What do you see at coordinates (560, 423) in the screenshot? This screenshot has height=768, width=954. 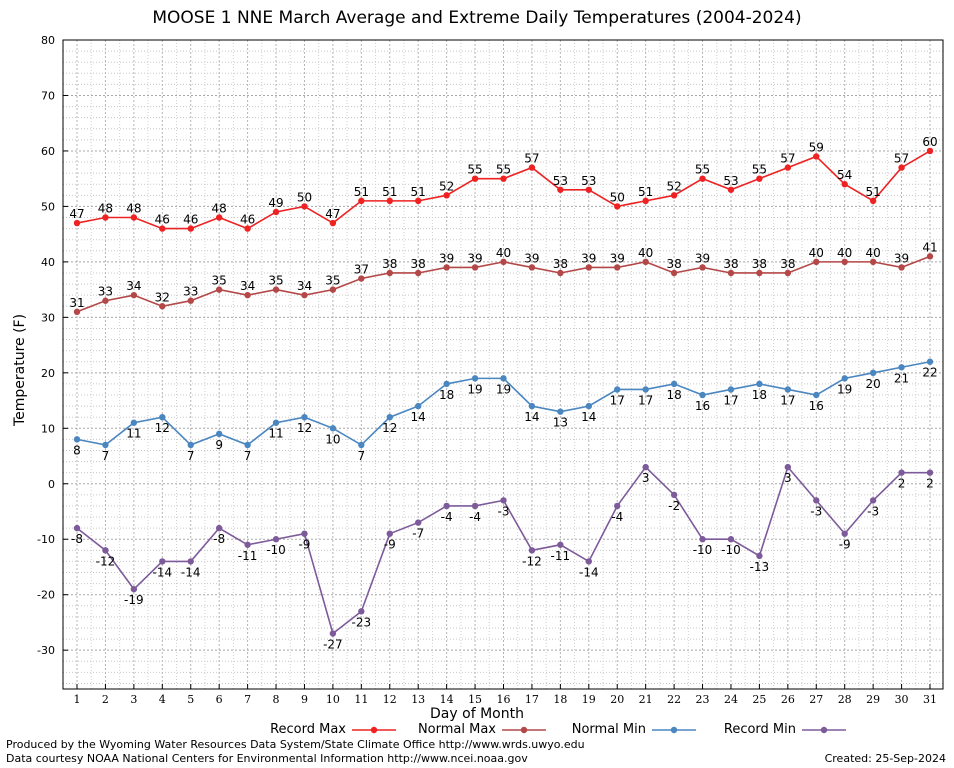 I see `data-label-normal-min: 13` at bounding box center [560, 423].